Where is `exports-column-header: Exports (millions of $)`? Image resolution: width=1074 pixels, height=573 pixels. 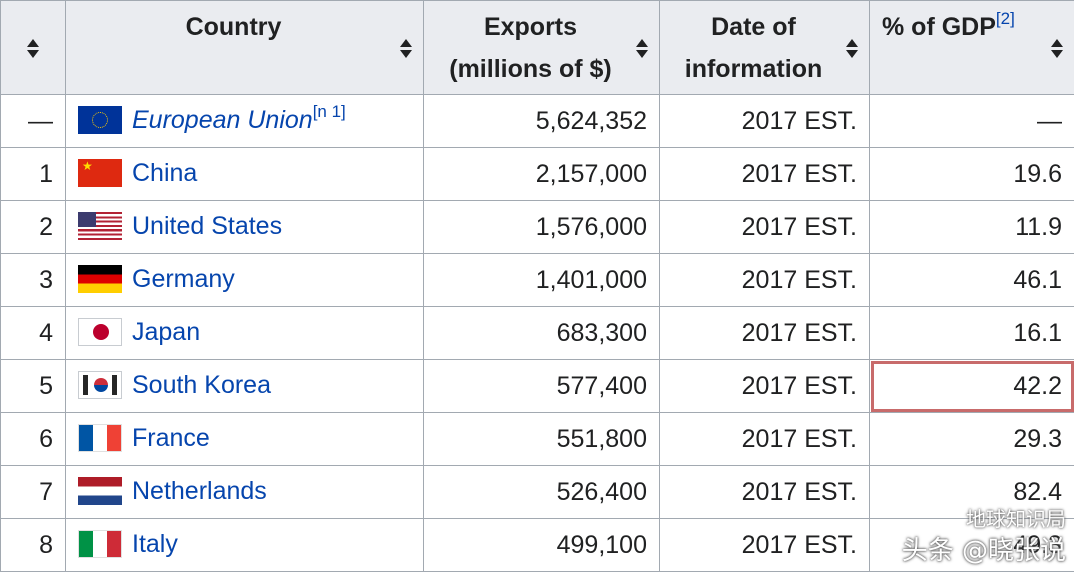 exports-column-header: Exports (millions of $) is located at coordinates (541, 47).